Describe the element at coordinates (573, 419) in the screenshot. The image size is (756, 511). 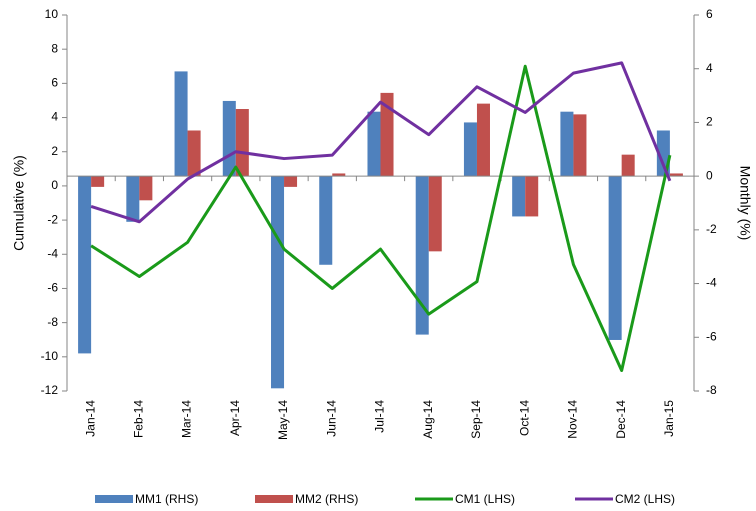
I see `x-tick-label: Nov-14` at that location.